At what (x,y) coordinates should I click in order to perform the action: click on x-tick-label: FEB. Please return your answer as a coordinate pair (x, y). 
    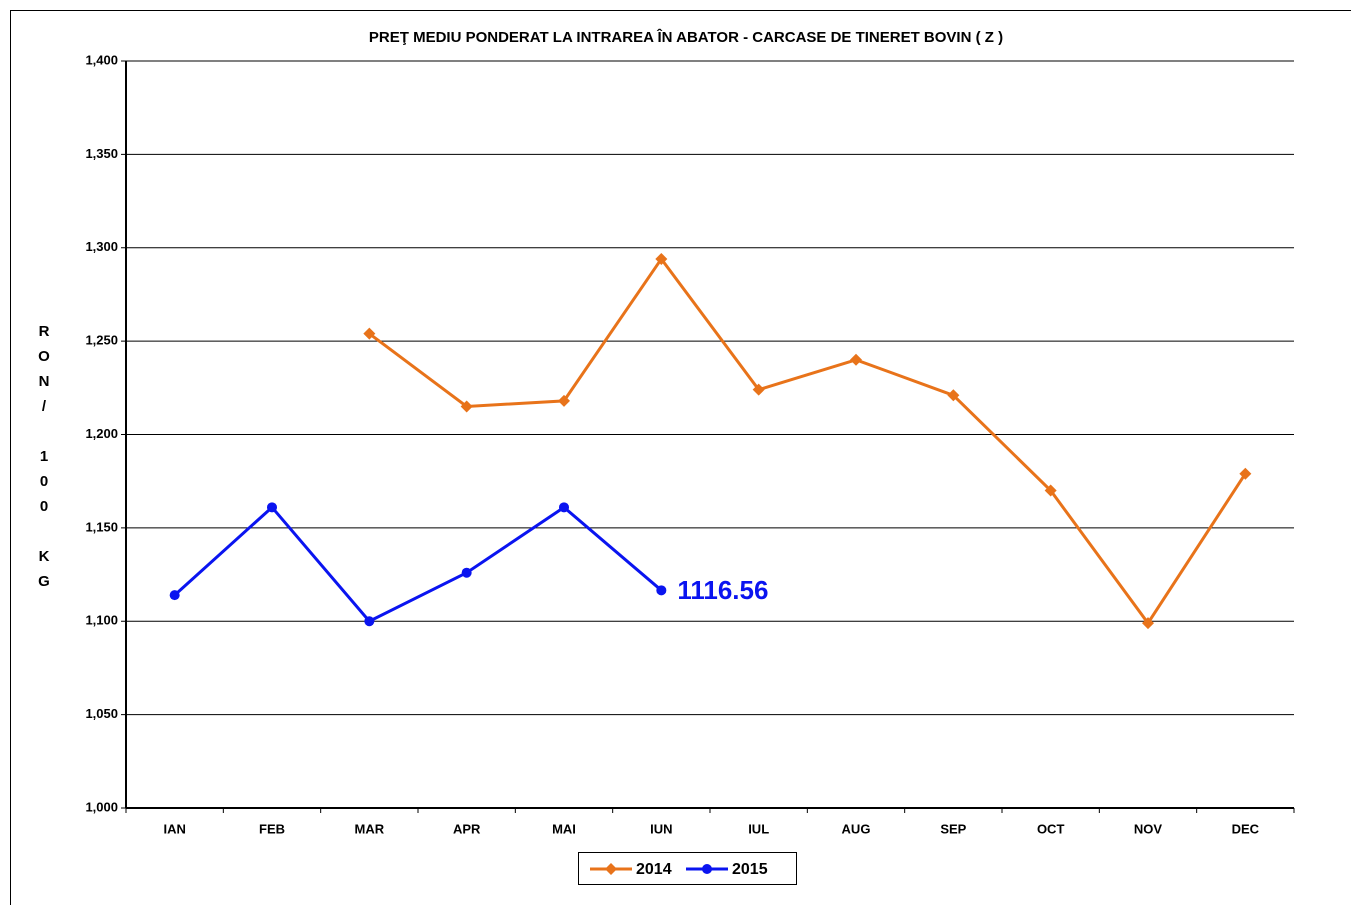
    Looking at the image, I should click on (272, 828).